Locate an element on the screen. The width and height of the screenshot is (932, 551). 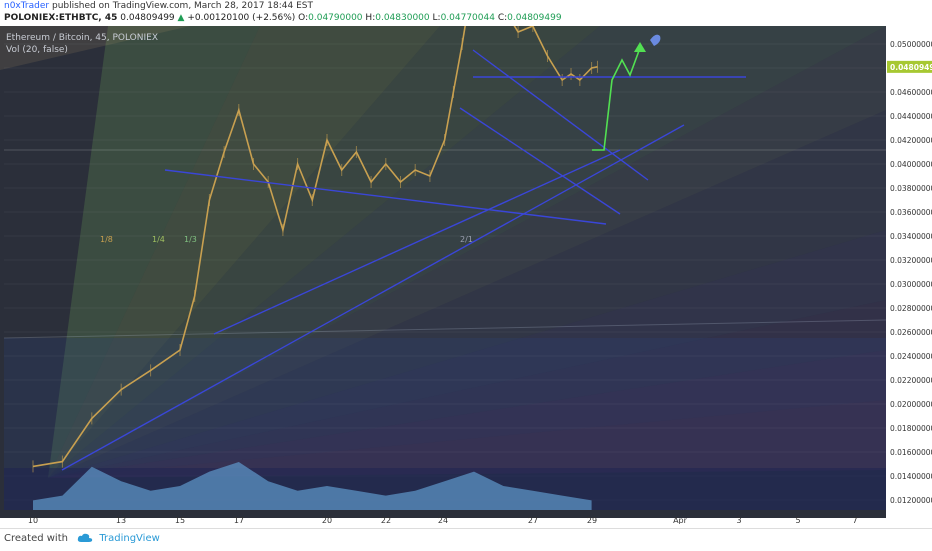
time-tick-label: 5 is located at coordinates (797, 520).